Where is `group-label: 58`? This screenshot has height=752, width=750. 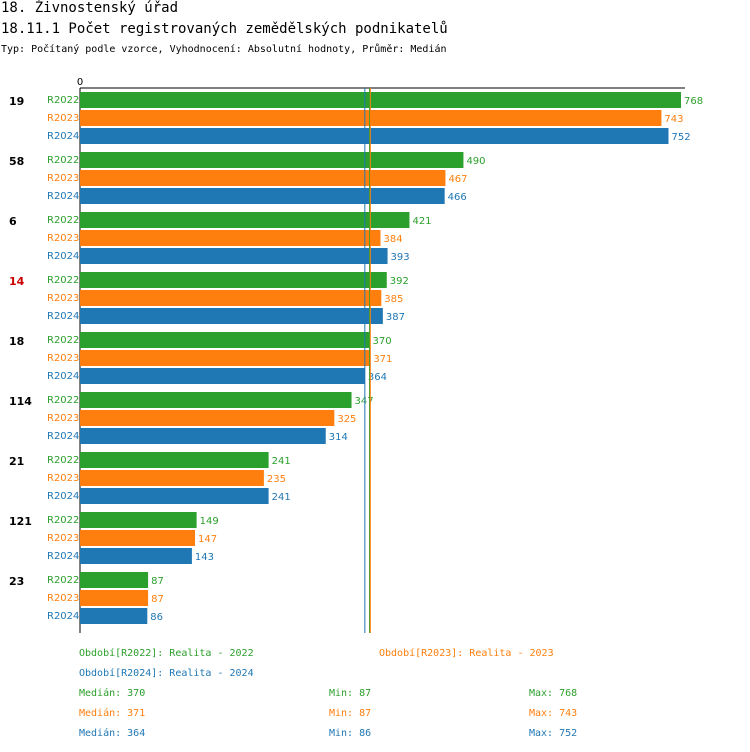
group-label: 58 is located at coordinates (16, 161).